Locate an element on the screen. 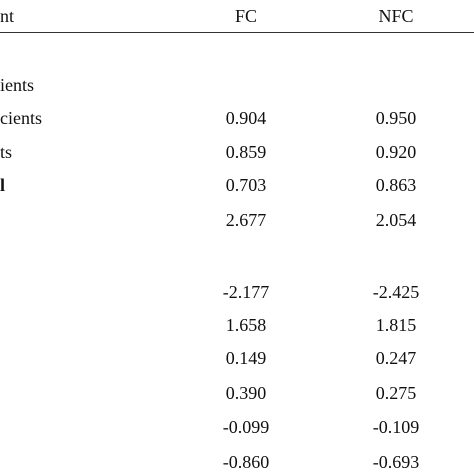  header-cell: NFC is located at coordinates (396, 16).